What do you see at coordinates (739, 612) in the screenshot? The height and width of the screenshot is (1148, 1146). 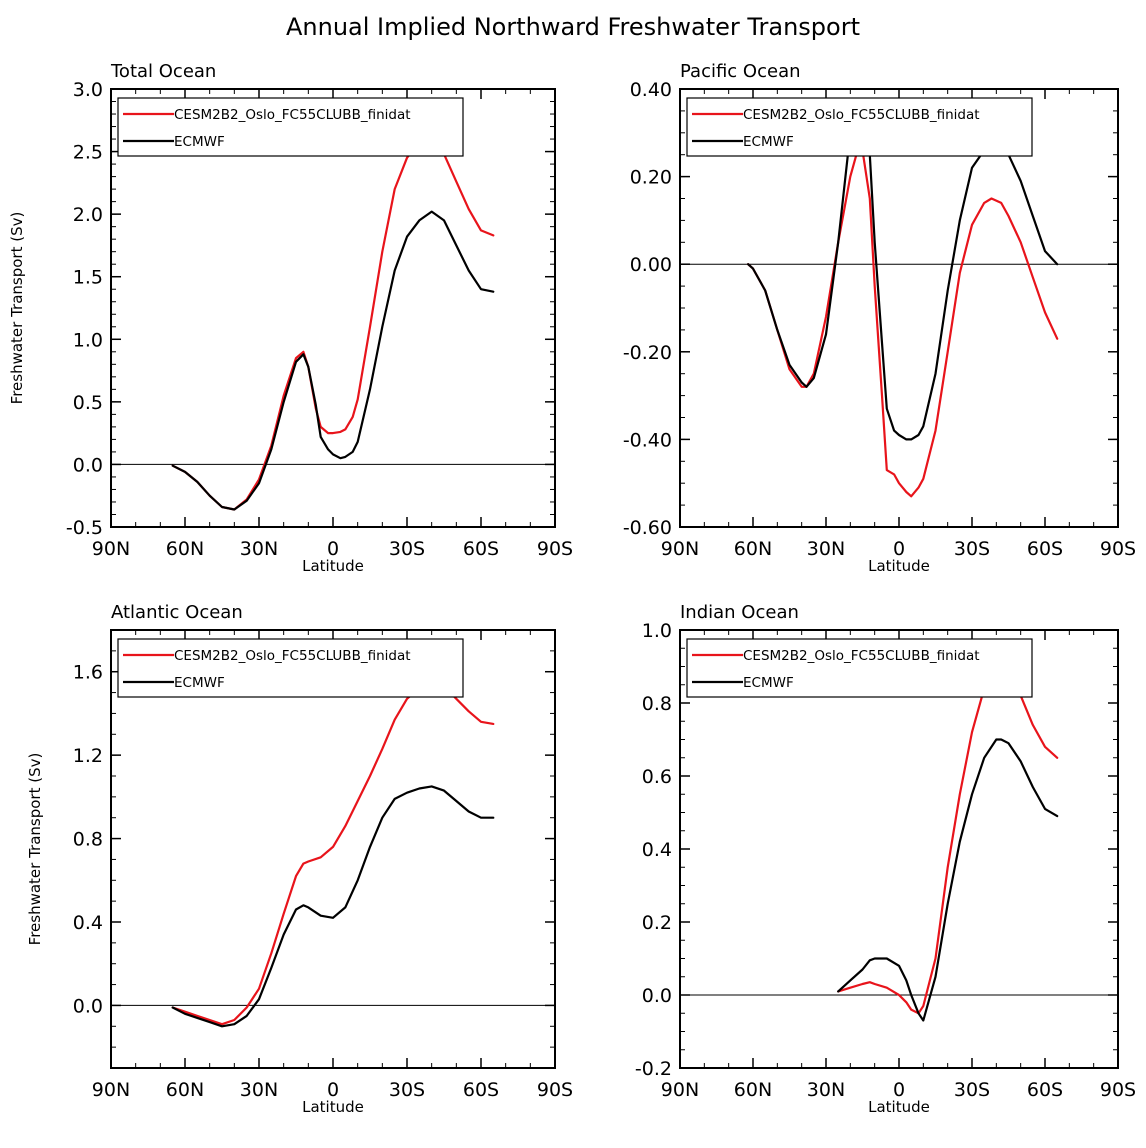 I see `panel-title-indian-ocean: Indian Ocean` at bounding box center [739, 612].